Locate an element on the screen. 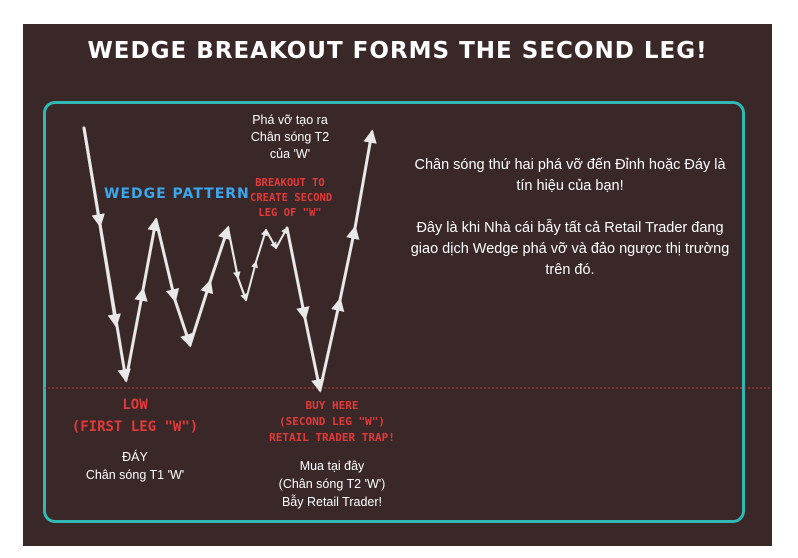 This screenshot has width=798, height=558. arrow-seg-2b is located at coordinates (151, 254).